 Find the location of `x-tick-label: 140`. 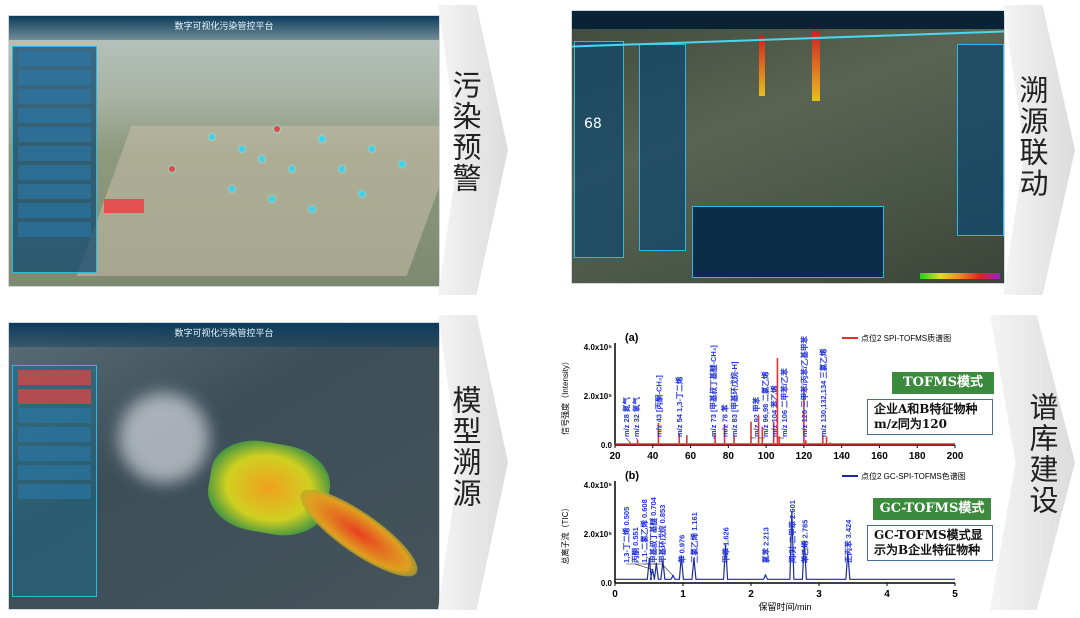

x-tick-label: 140 is located at coordinates (841, 456).